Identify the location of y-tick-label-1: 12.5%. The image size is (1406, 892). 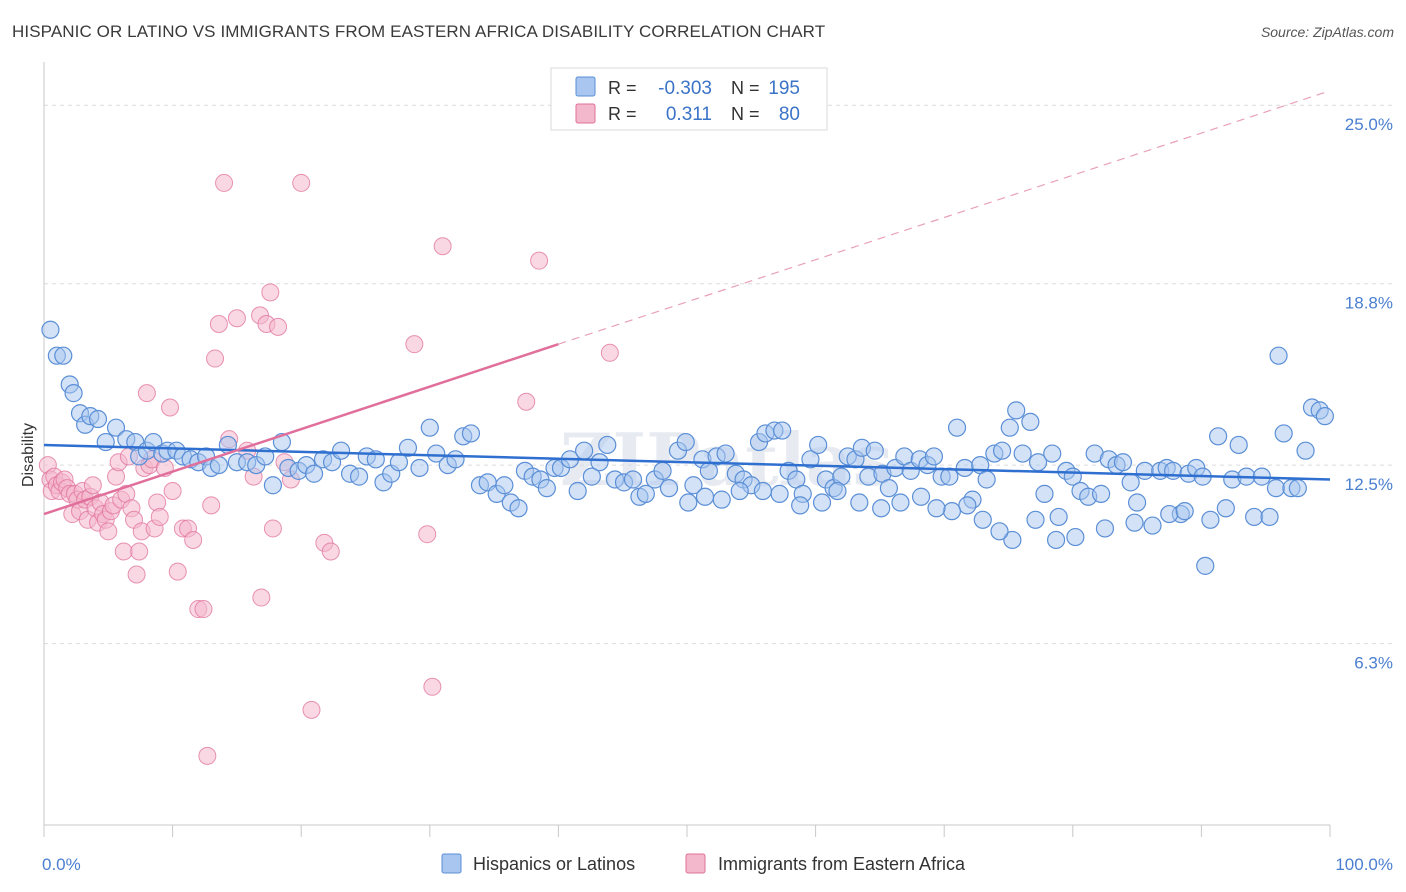
(1369, 484).